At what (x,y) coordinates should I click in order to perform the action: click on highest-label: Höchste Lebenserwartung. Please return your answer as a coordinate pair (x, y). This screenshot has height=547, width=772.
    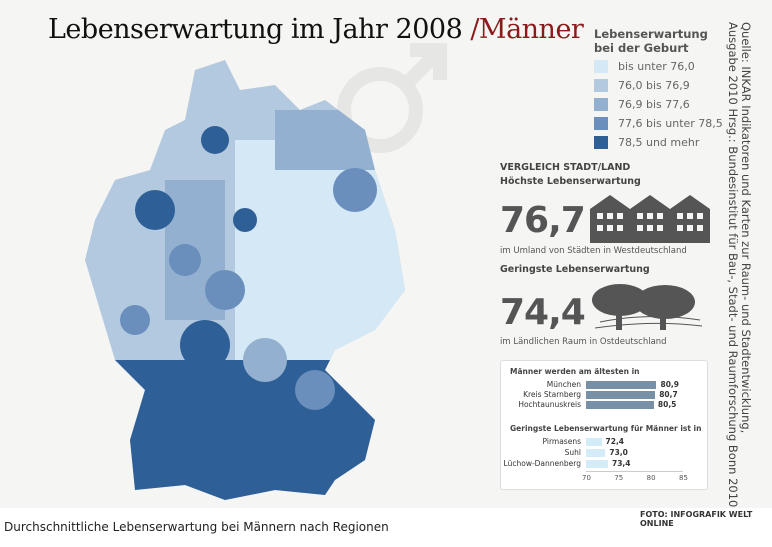
    Looking at the image, I should click on (570, 181).